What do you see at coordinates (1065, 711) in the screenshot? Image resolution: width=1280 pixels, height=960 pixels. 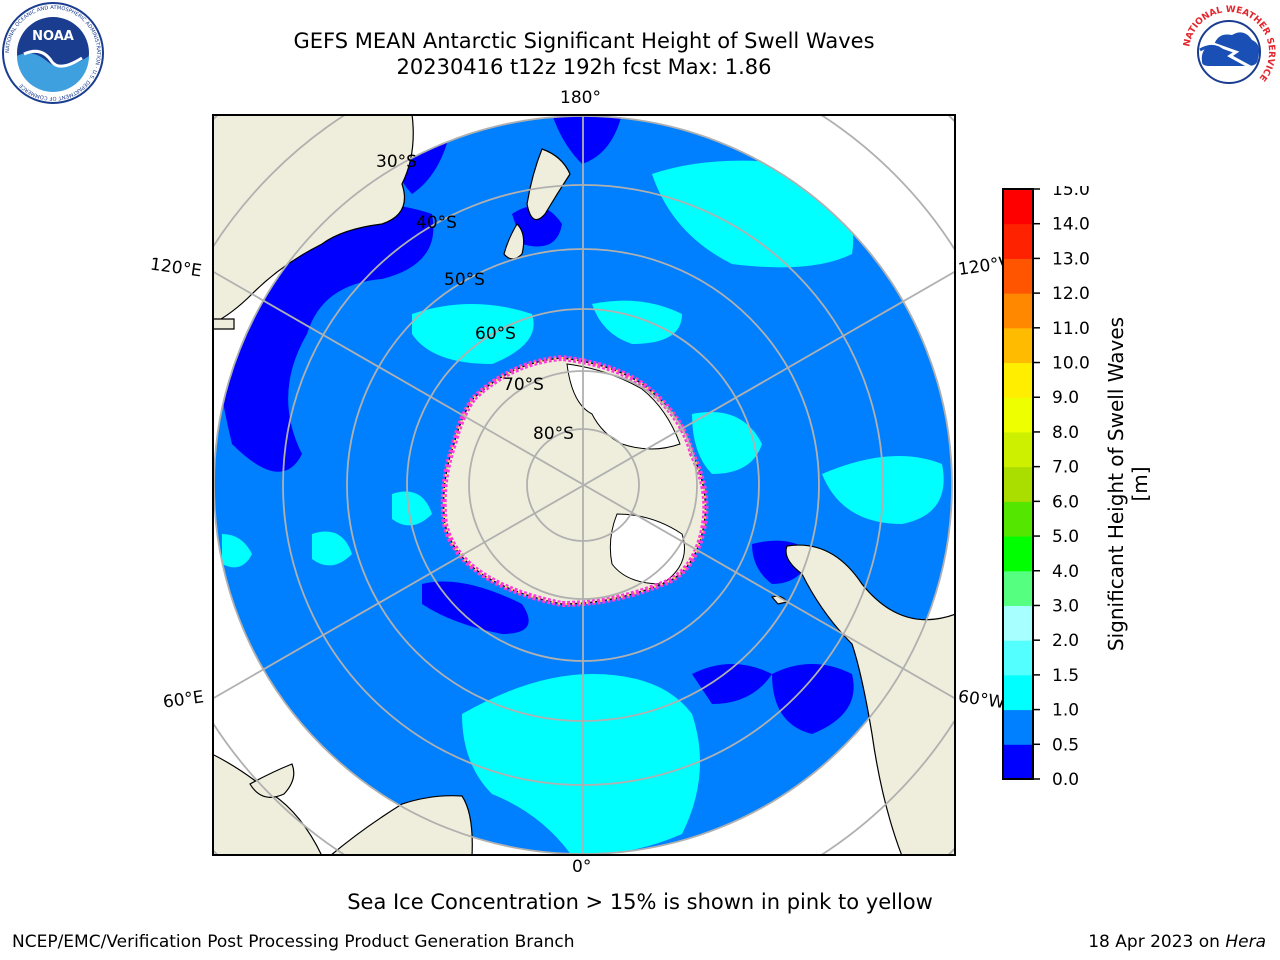 I see `colorbar-tick-label: 1.0` at bounding box center [1065, 711].